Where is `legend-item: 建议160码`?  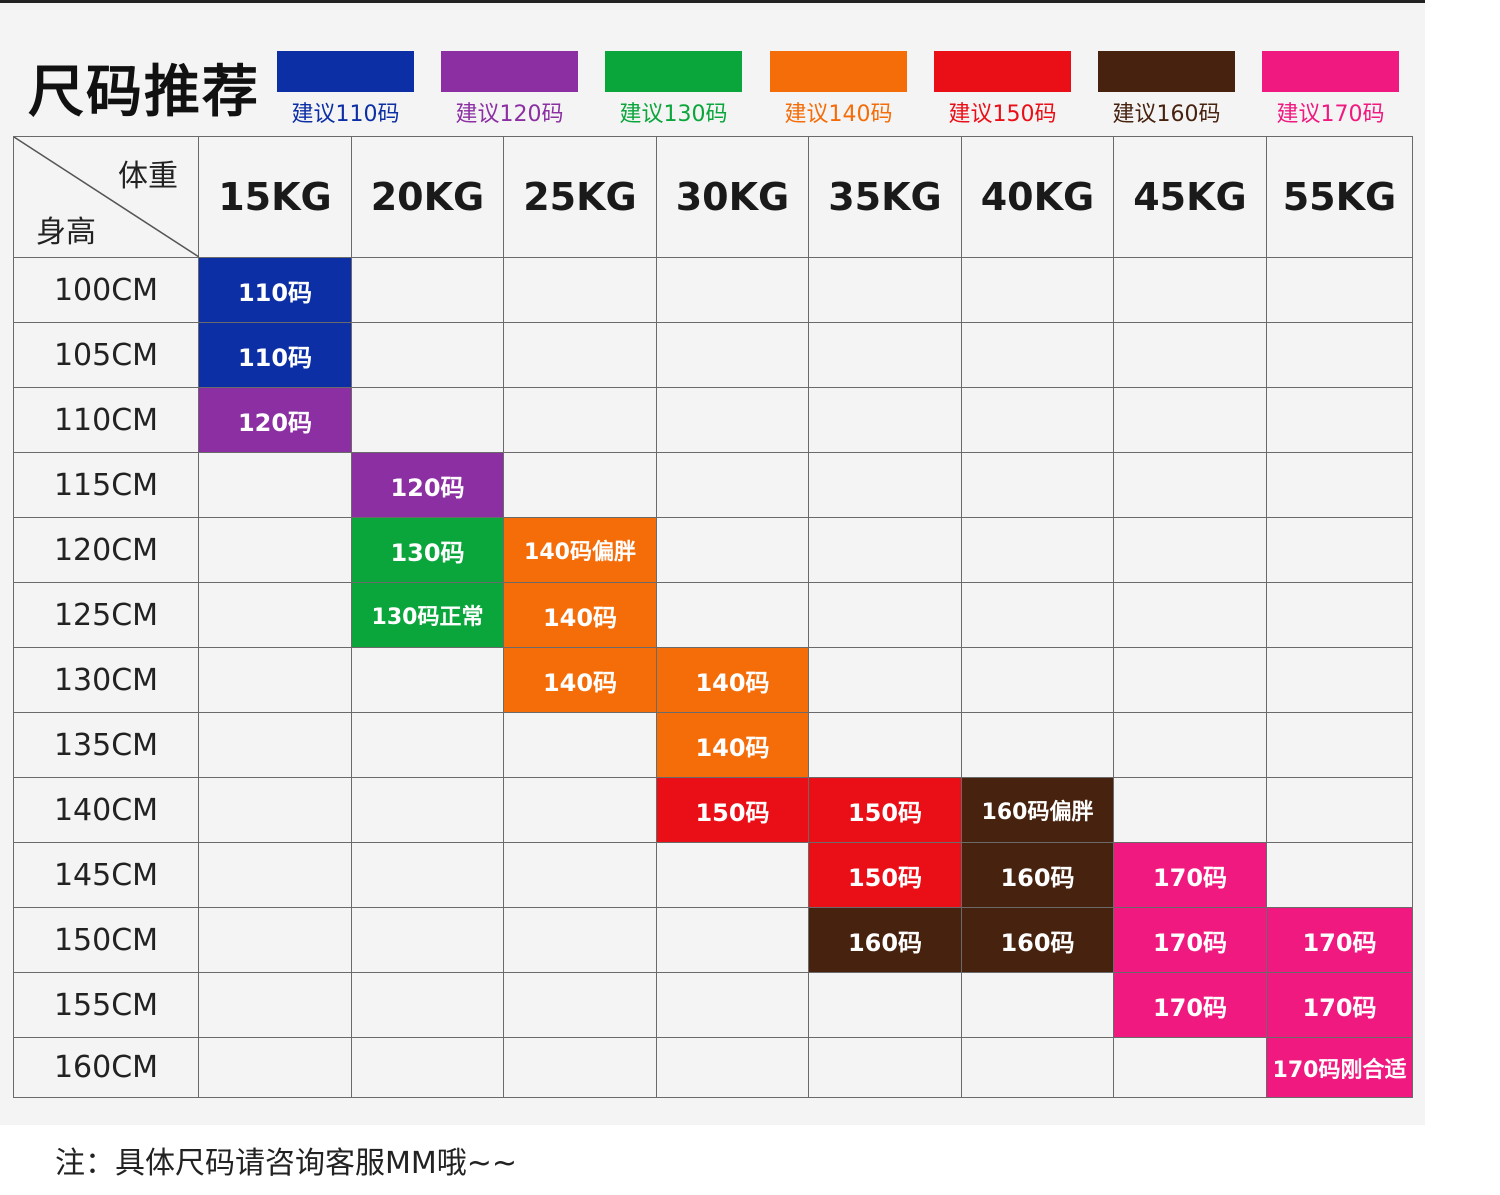
legend-item: 建议160码 is located at coordinates (1166, 89).